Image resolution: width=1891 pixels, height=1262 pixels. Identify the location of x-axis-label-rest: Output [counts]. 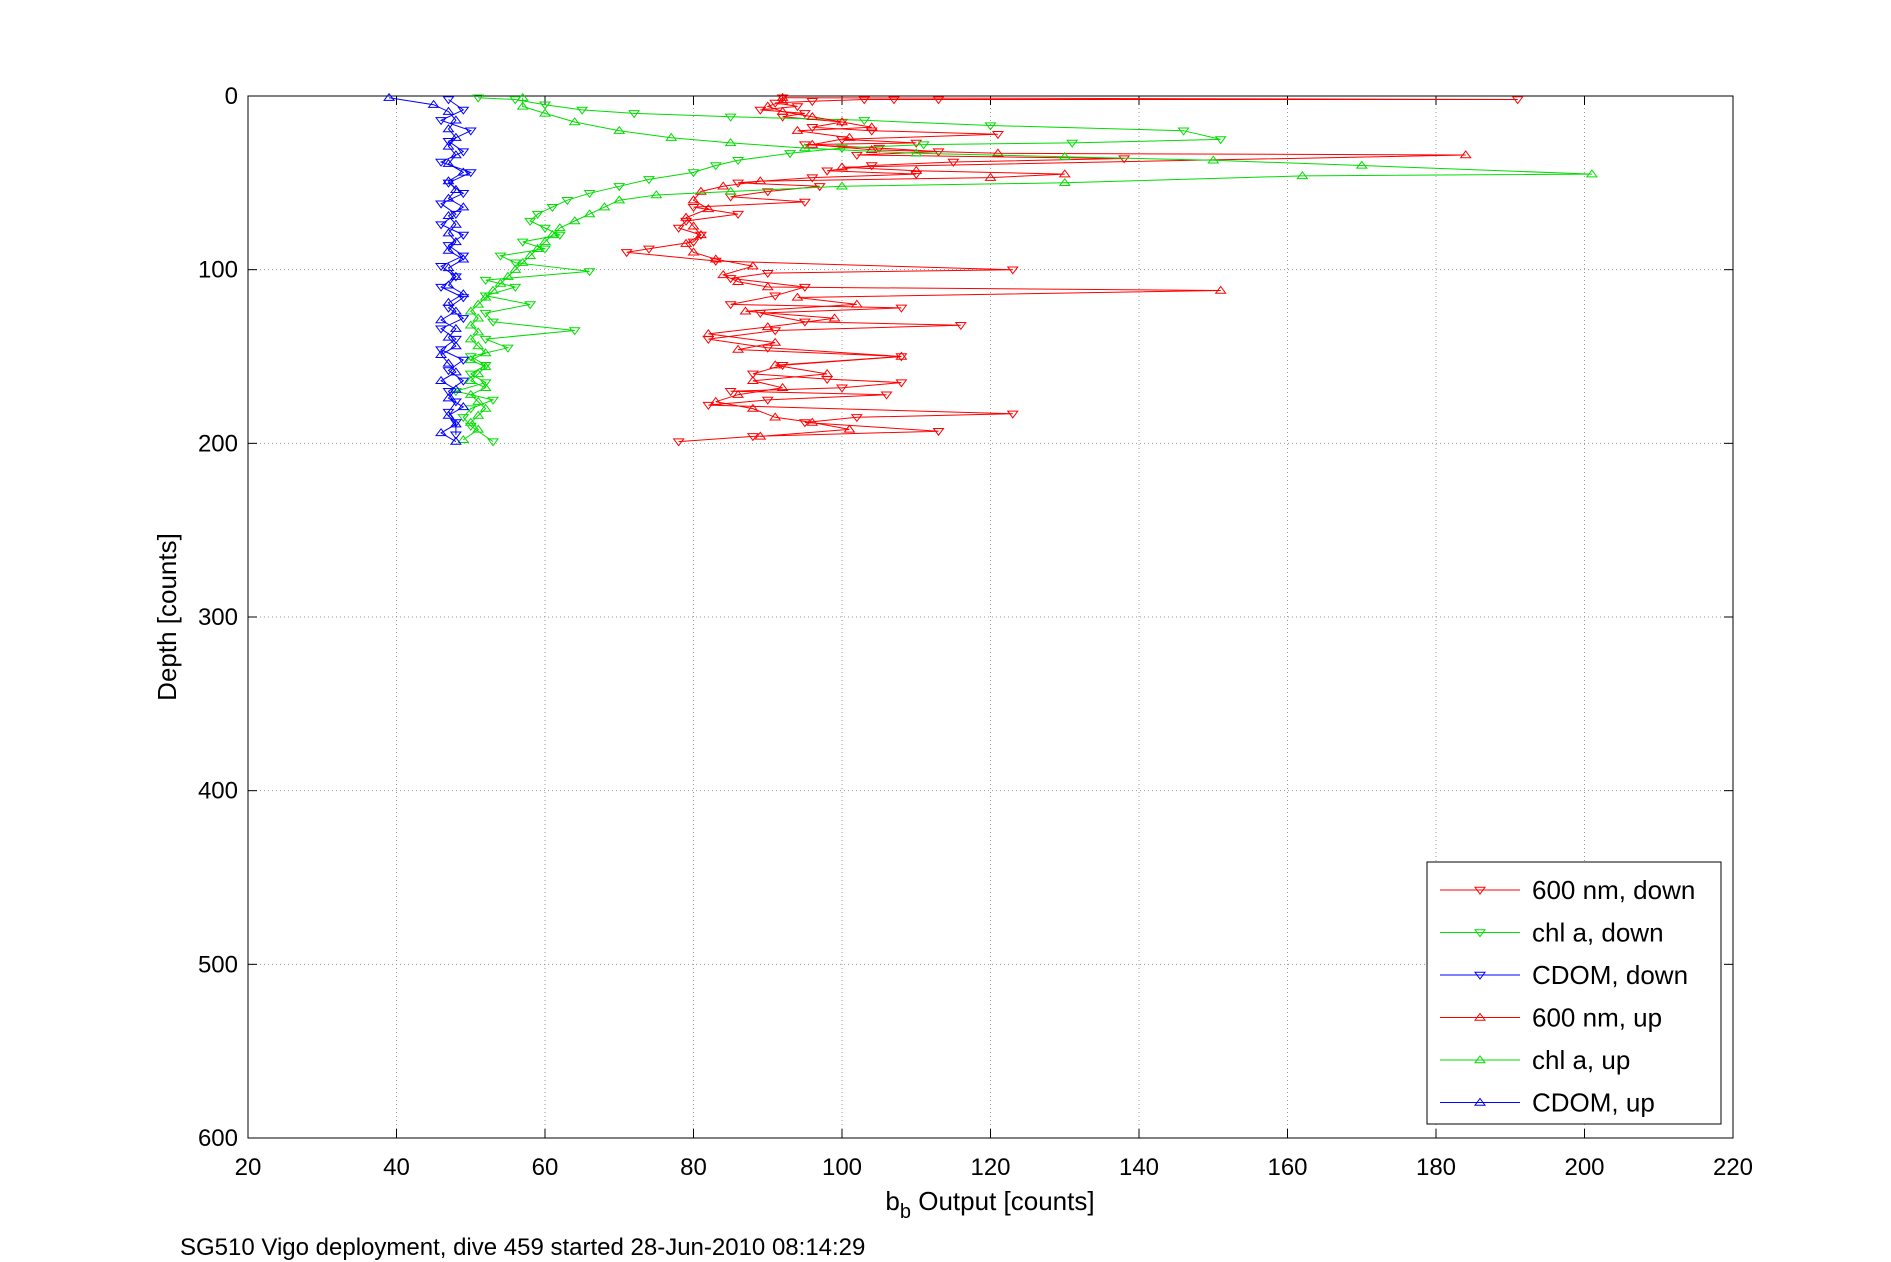
(1003, 1201).